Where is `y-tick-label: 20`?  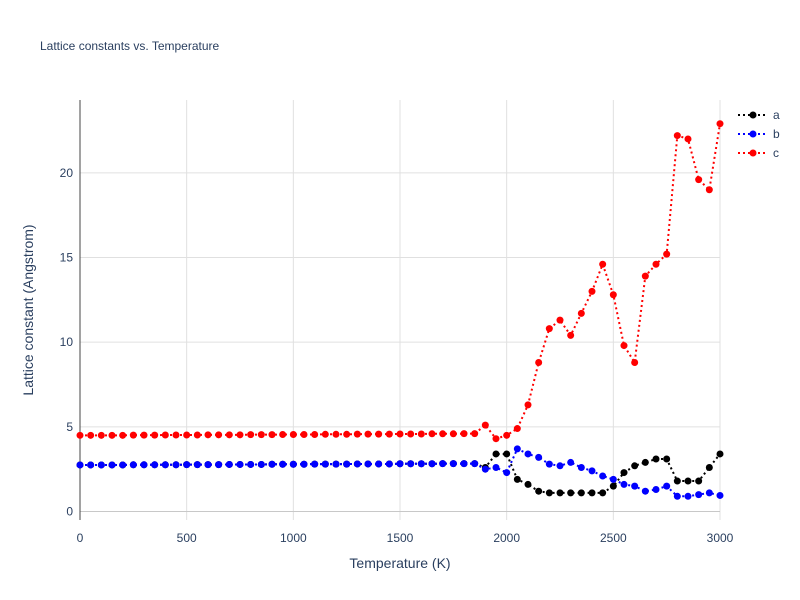 y-tick-label: 20 is located at coordinates (67, 173).